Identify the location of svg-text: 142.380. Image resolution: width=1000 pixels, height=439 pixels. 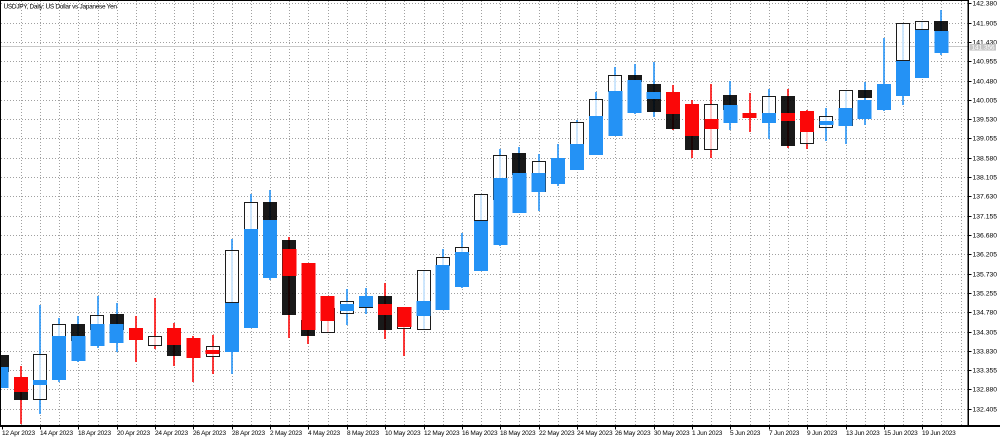
(985, 3).